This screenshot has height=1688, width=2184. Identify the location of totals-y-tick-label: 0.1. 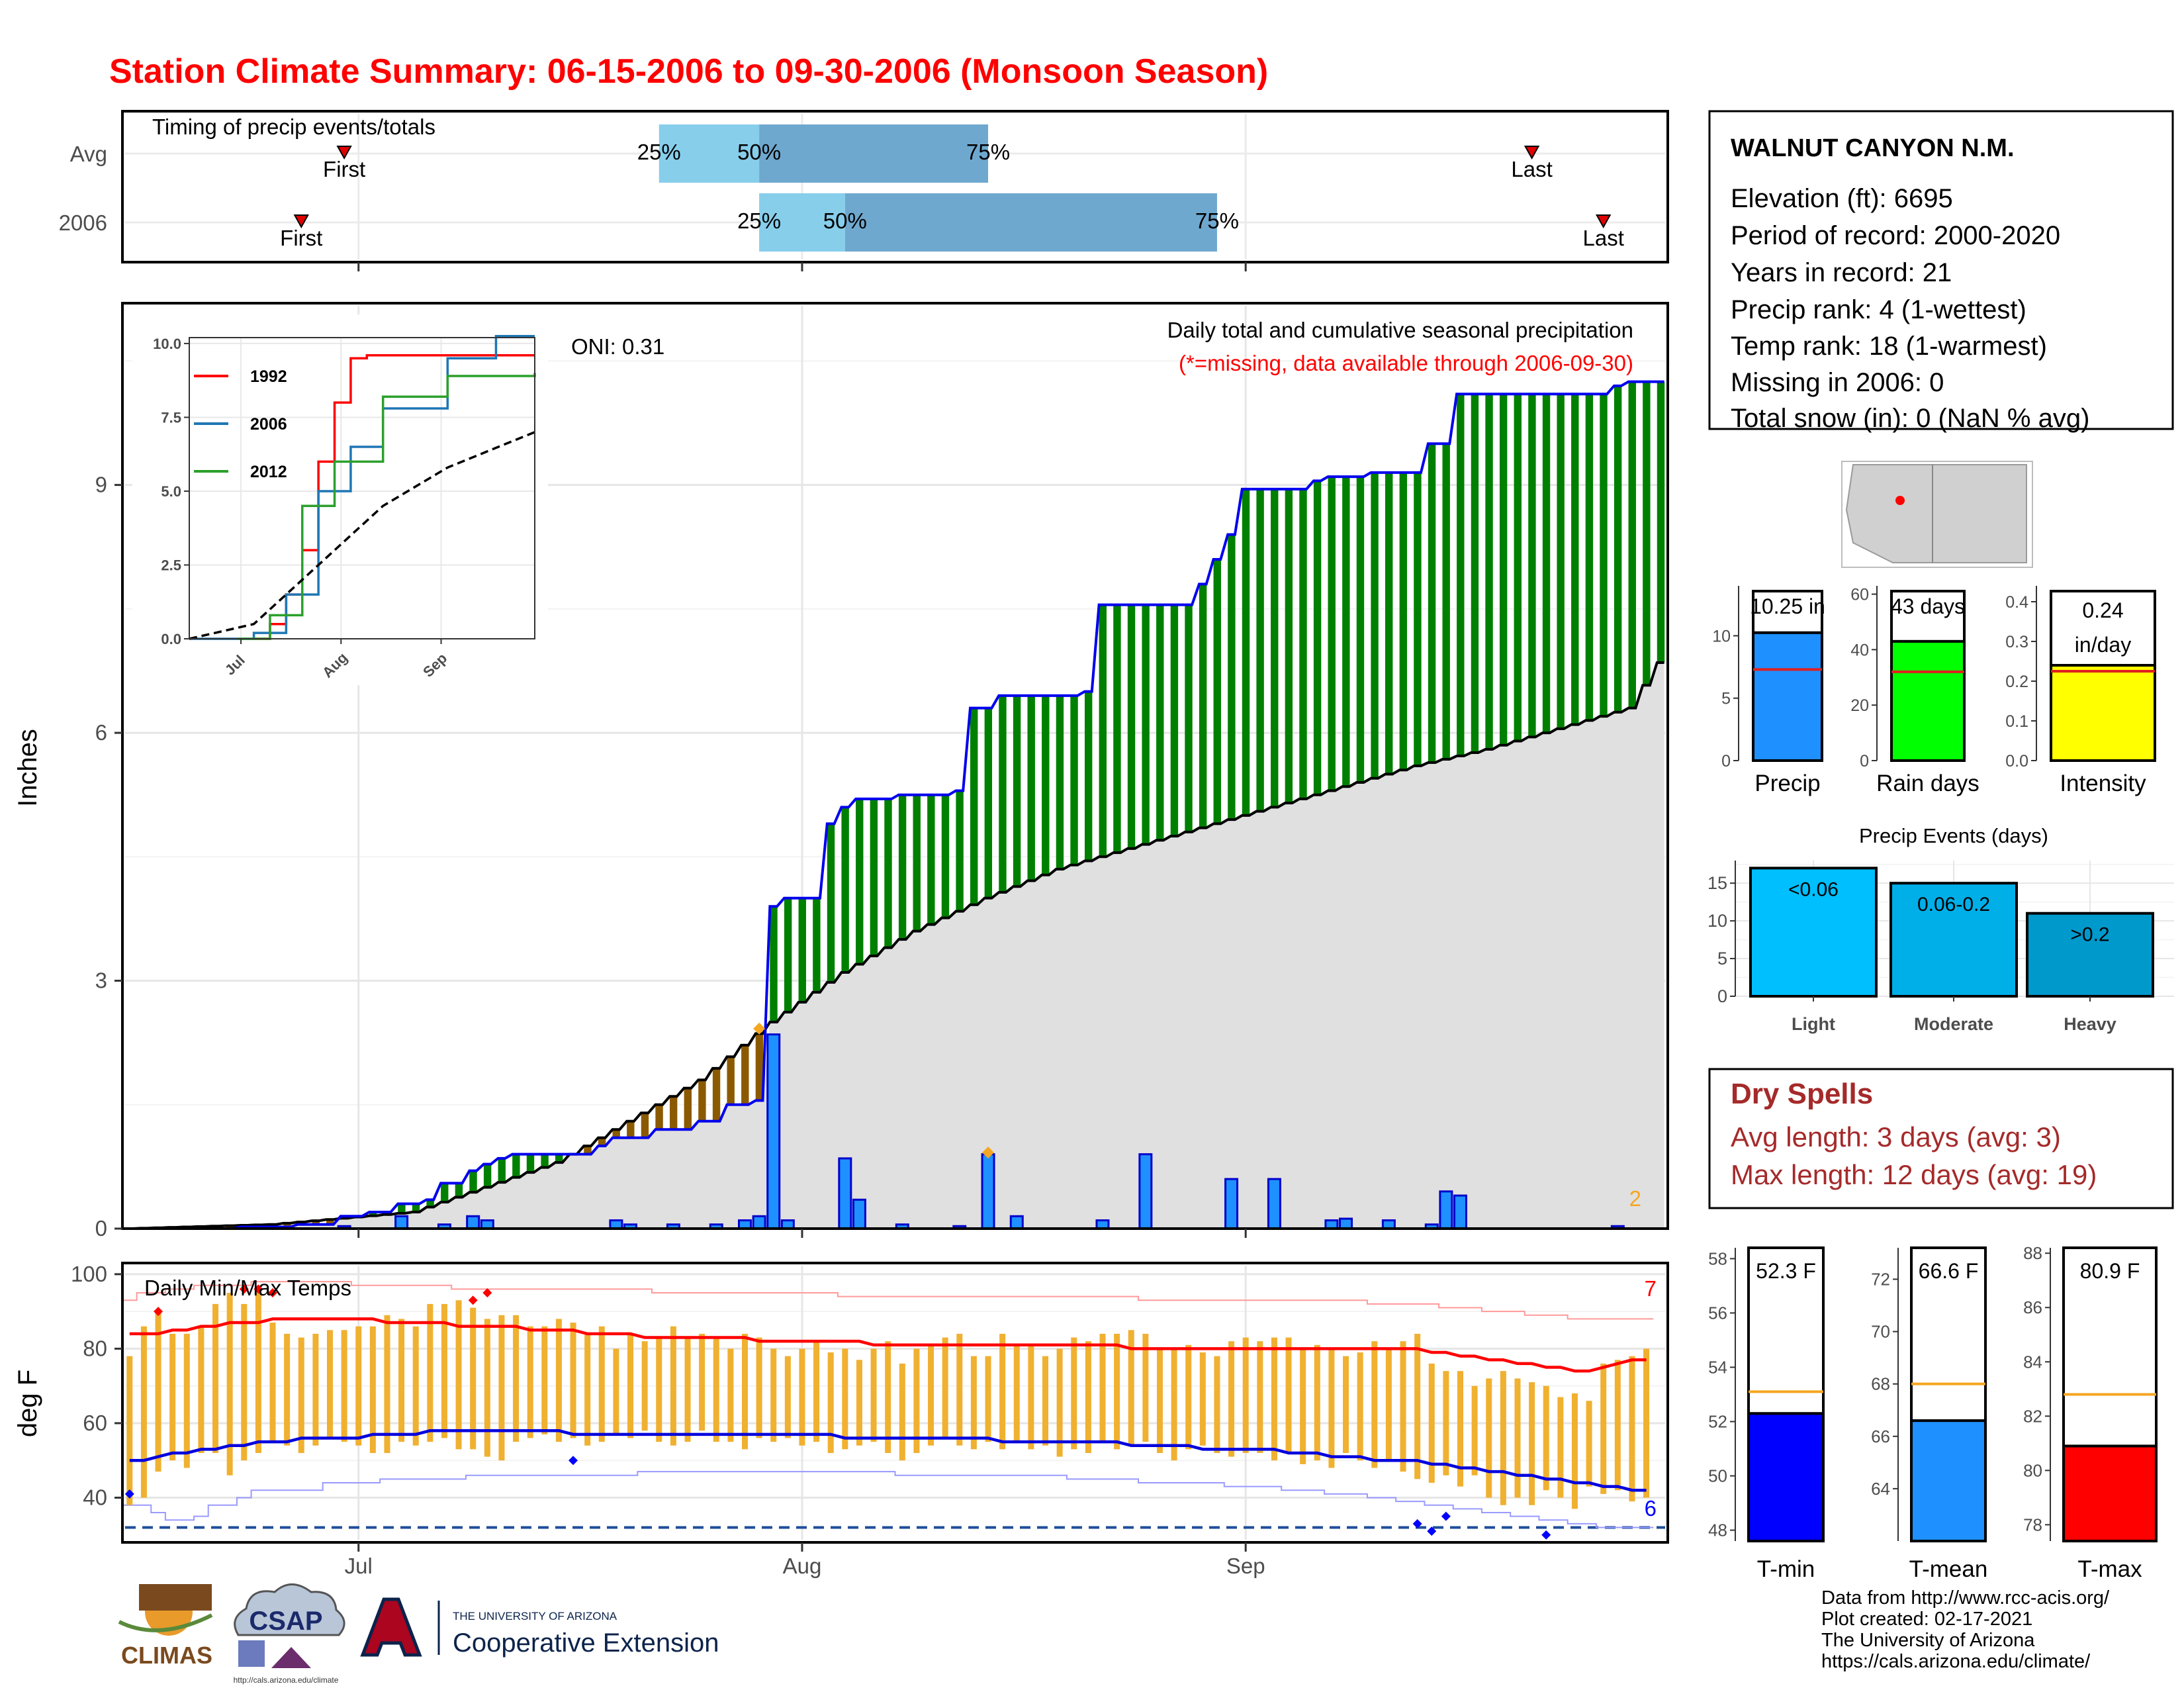
(2016, 721).